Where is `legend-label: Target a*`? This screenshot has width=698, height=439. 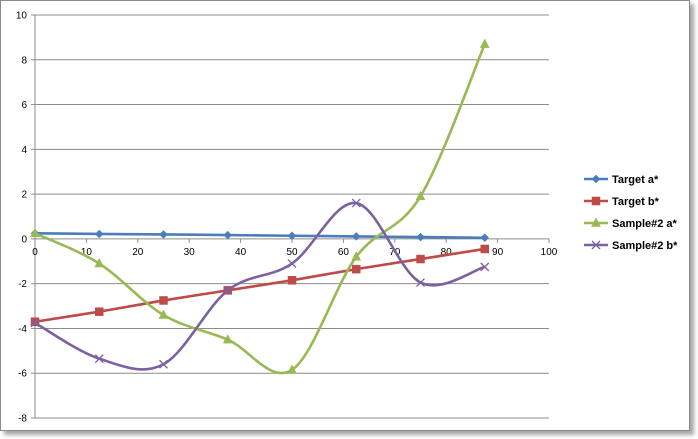 legend-label: Target a* is located at coordinates (635, 180).